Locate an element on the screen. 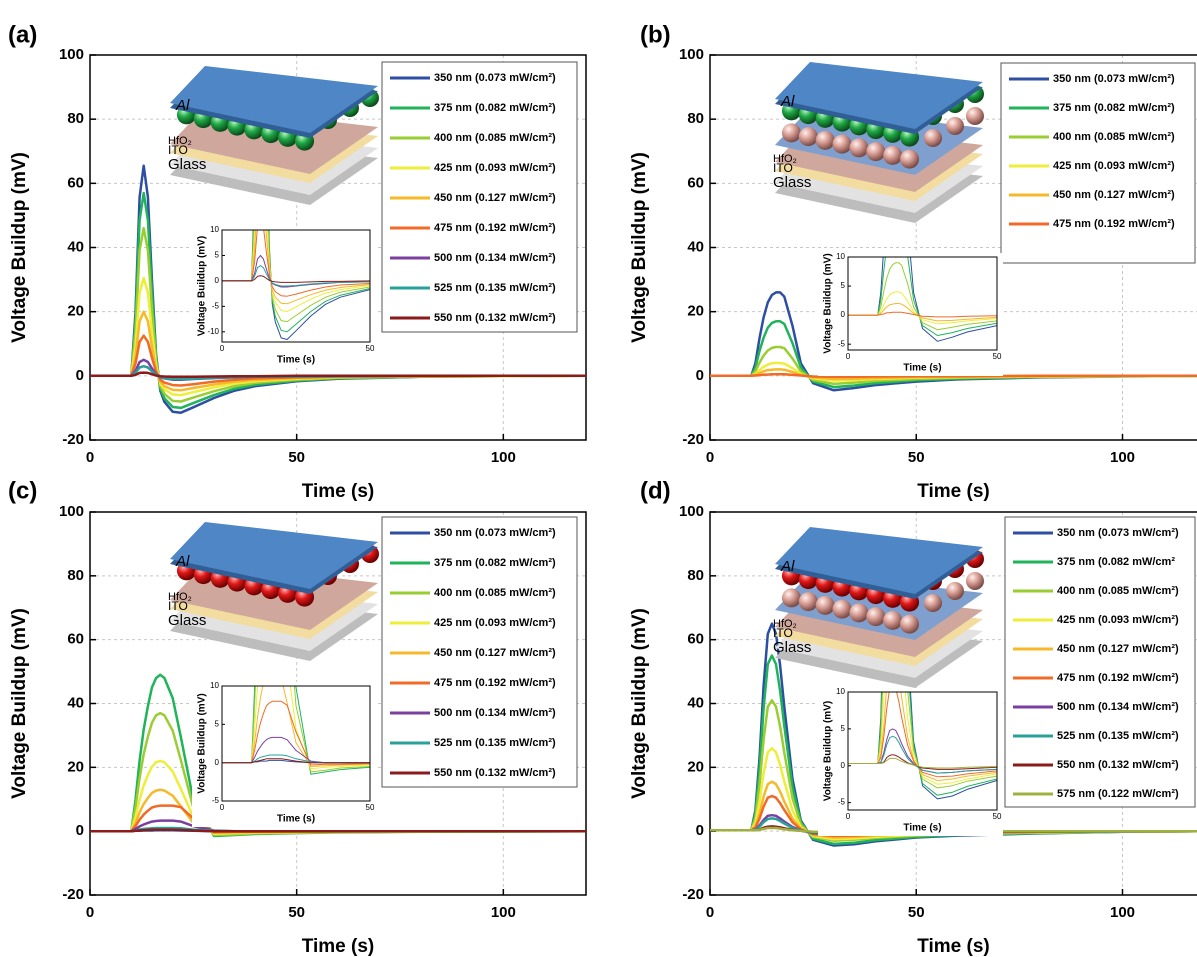  al-electrode is located at coordinates (879, 560).